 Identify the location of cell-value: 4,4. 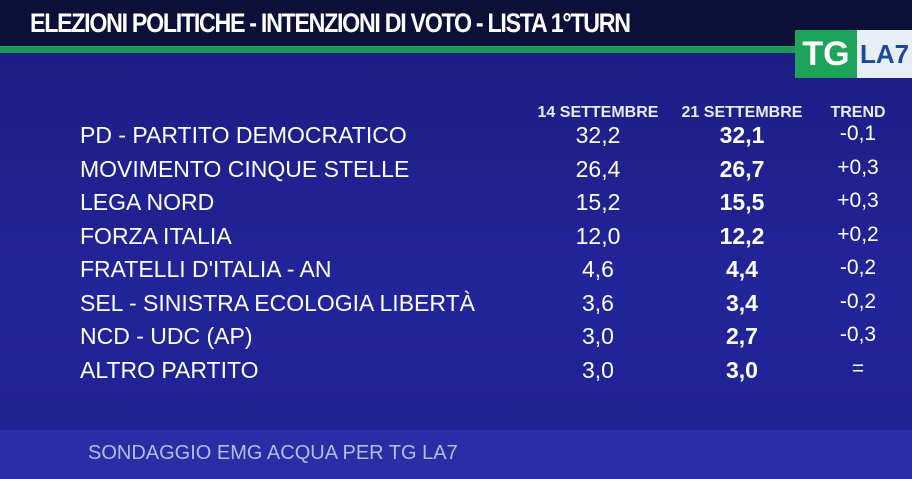
(742, 269).